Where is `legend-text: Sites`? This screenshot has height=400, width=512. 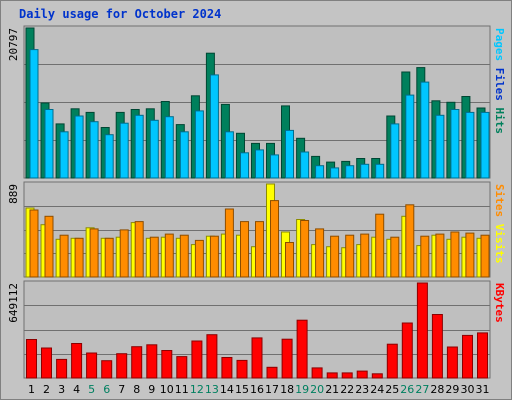 legend-text: Sites is located at coordinates (499, 200).